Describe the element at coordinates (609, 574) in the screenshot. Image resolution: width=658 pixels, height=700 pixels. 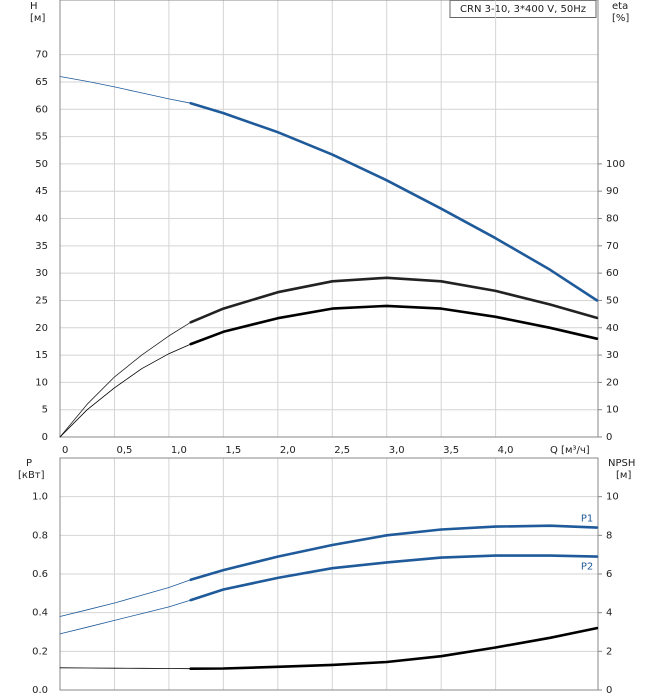
I see `y2-tick-label: 6` at that location.